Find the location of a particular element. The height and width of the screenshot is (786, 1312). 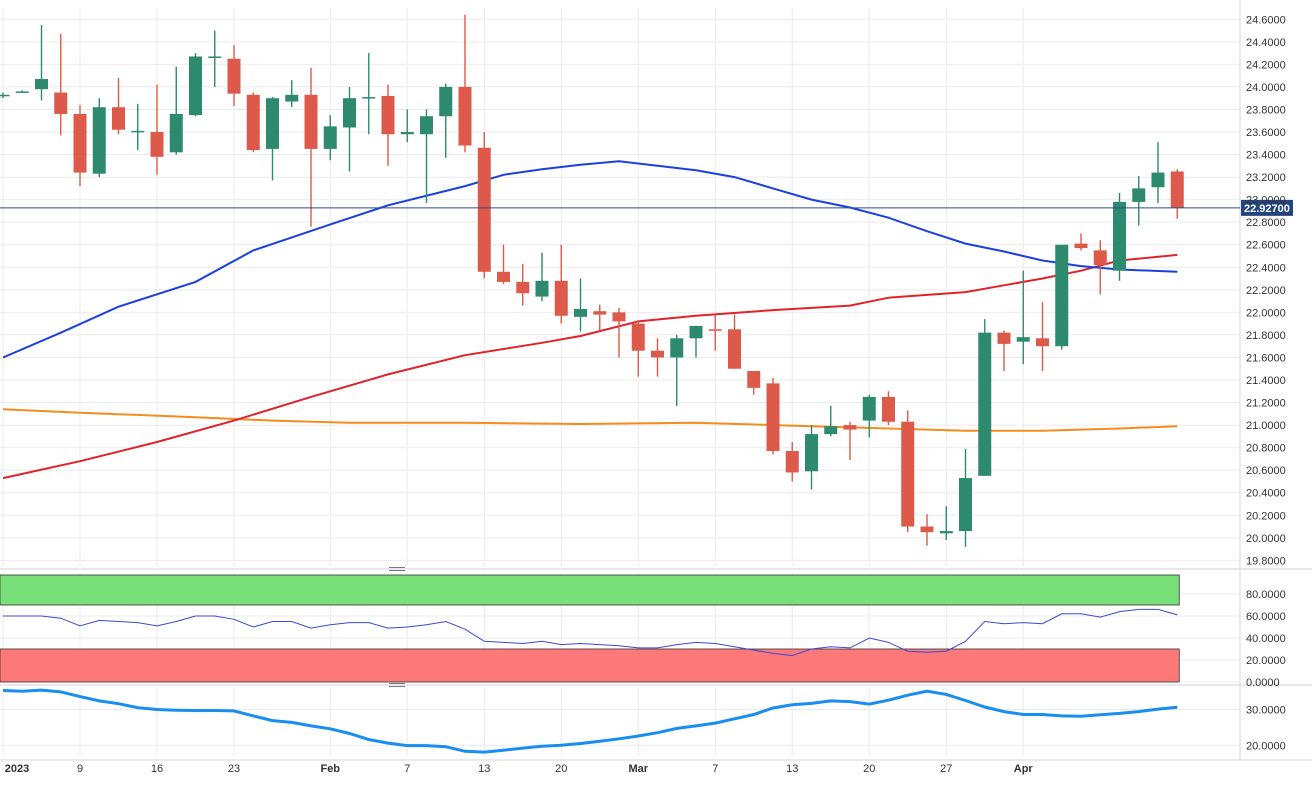

price-tick-label: 21.2000 is located at coordinates (1266, 404).